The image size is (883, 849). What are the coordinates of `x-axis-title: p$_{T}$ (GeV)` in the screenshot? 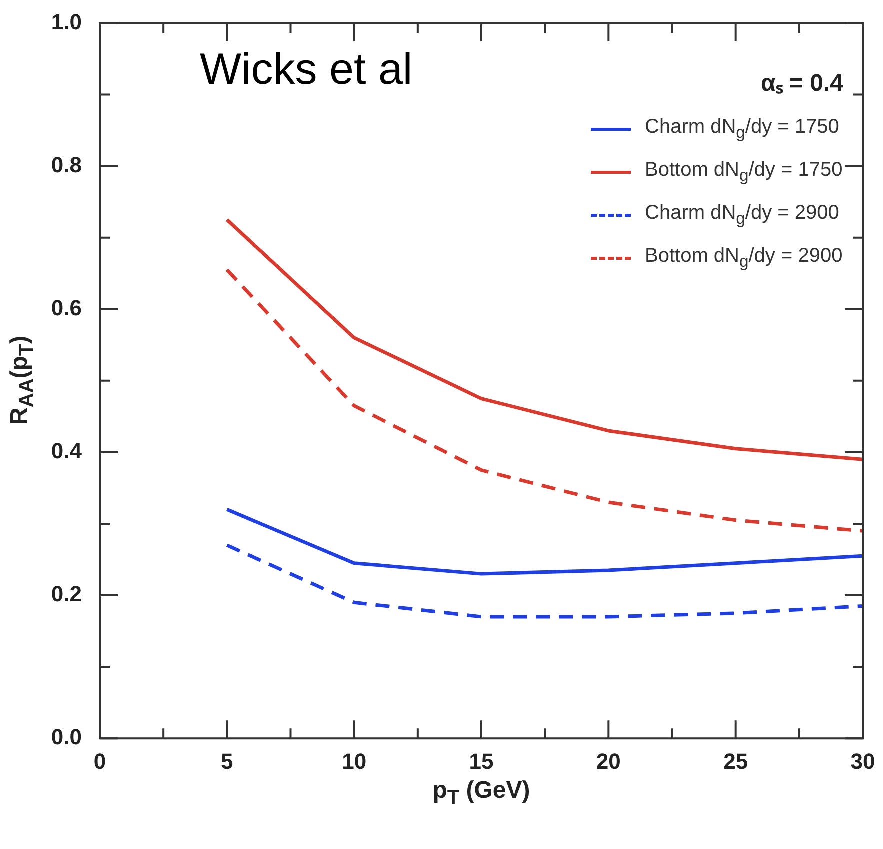 It's located at (482, 793).